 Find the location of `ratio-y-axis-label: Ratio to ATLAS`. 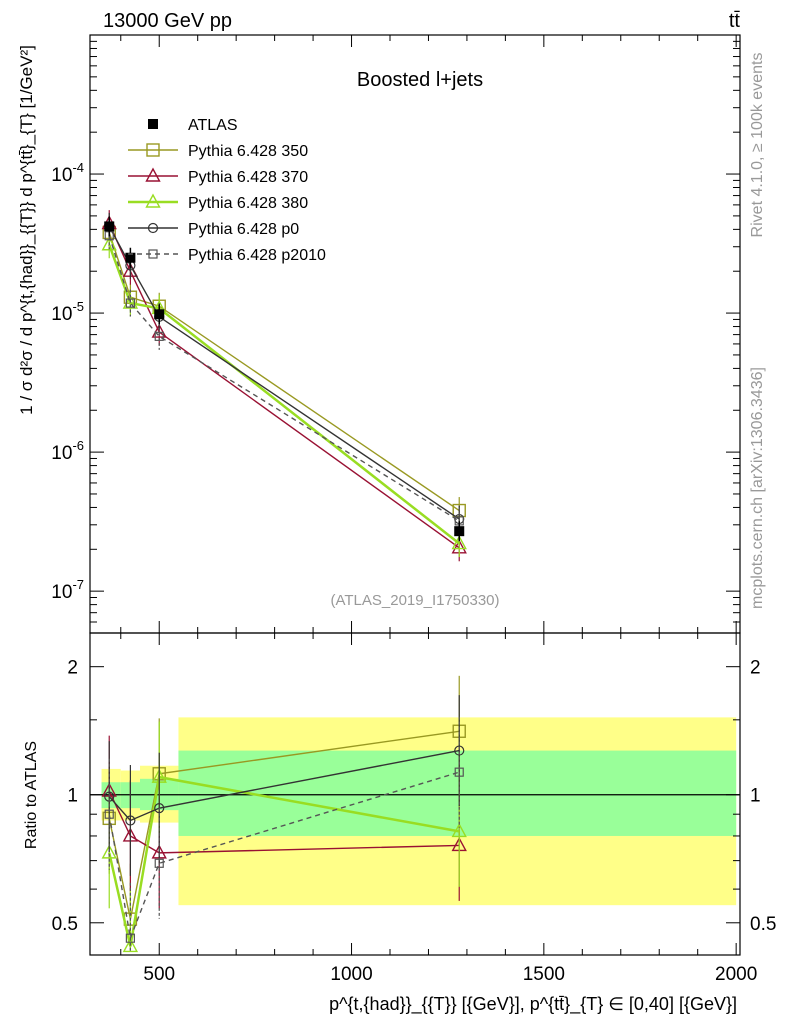

ratio-y-axis-label: Ratio to ATLAS is located at coordinates (31, 795).